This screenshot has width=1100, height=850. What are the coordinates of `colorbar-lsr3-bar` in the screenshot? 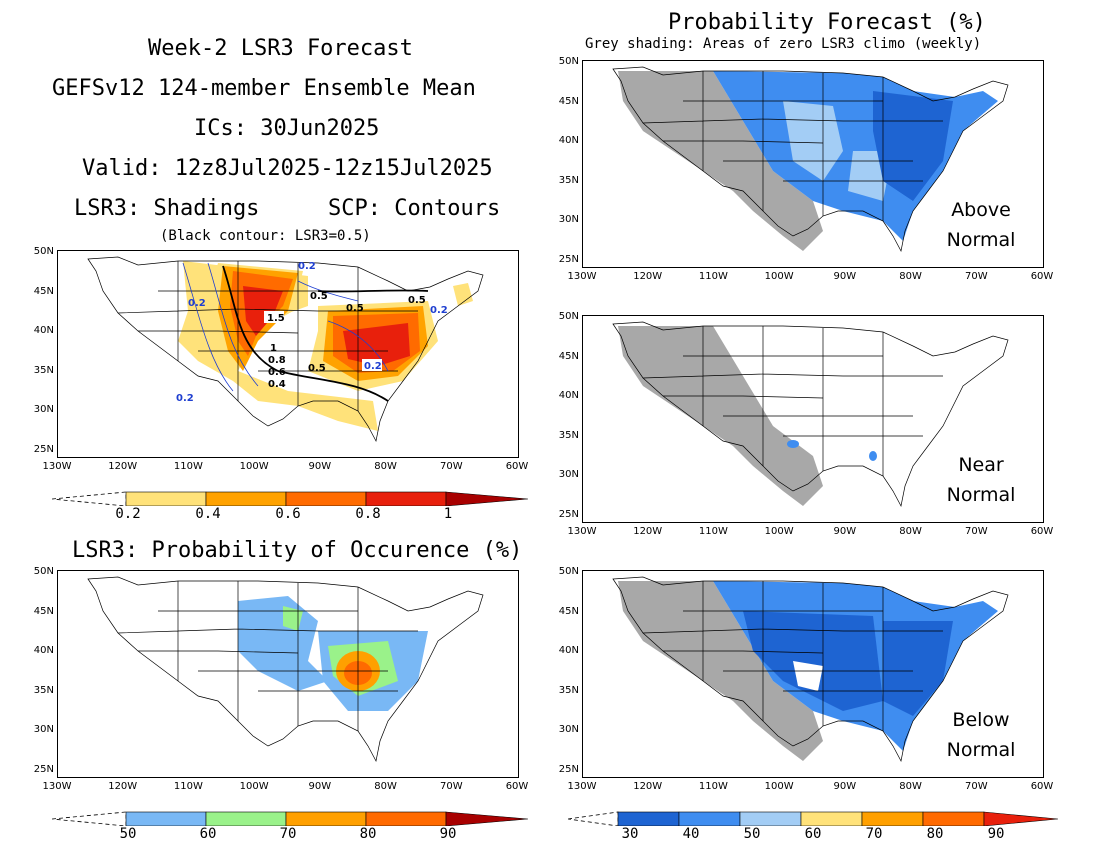 It's located at (290, 499).